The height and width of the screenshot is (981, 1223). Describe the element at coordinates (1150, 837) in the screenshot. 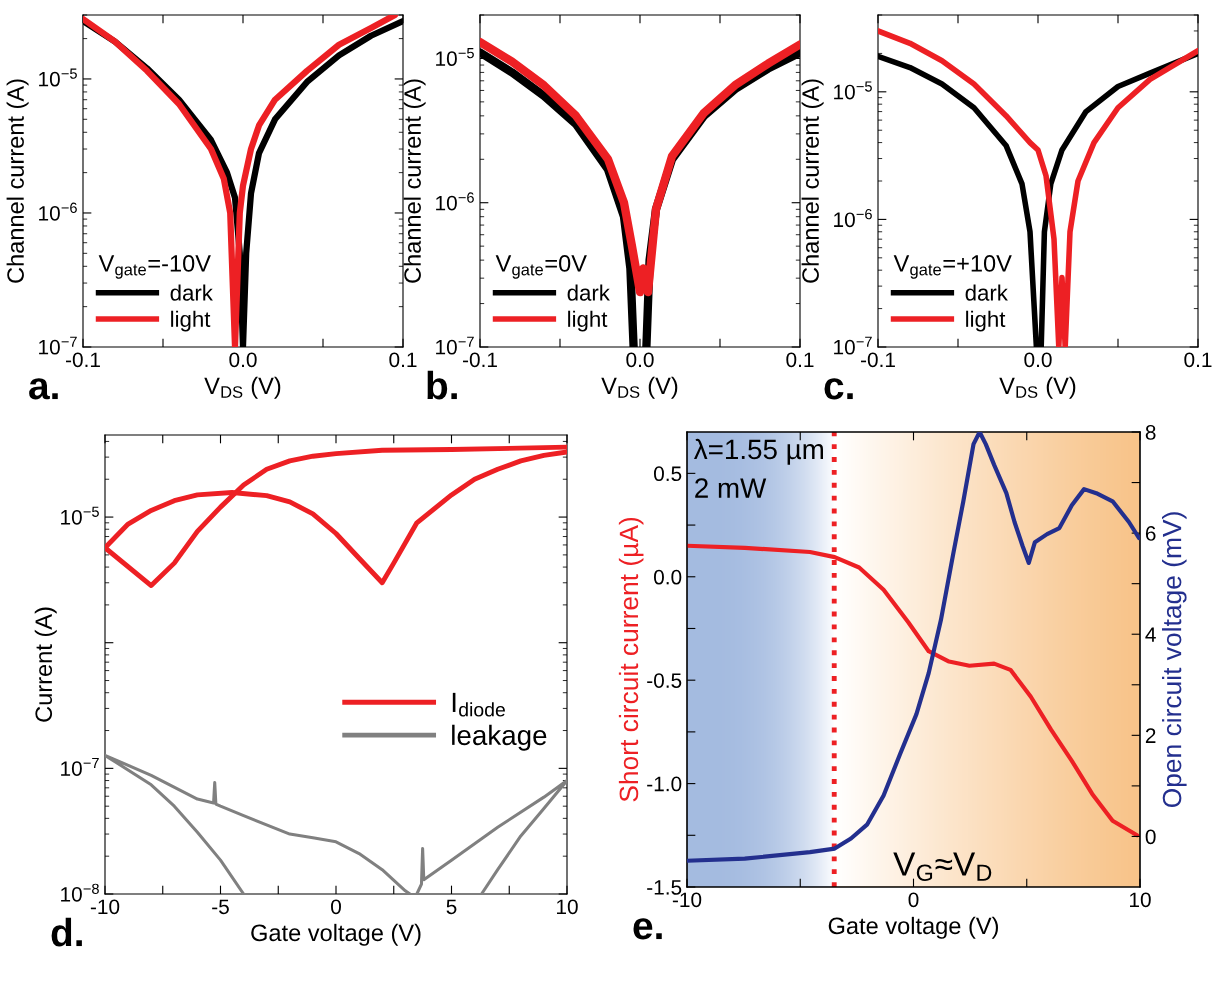

I see `y2-tick-label: 0` at that location.